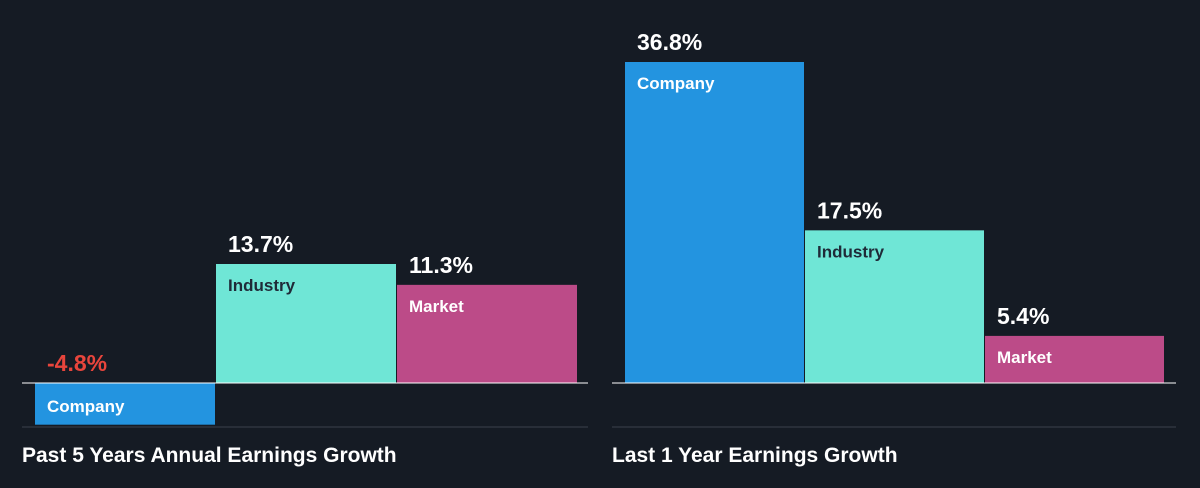 The width and height of the screenshot is (1200, 488). Describe the element at coordinates (260, 244) in the screenshot. I see `value-label-industry-past-5-years: 13.7%` at that location.